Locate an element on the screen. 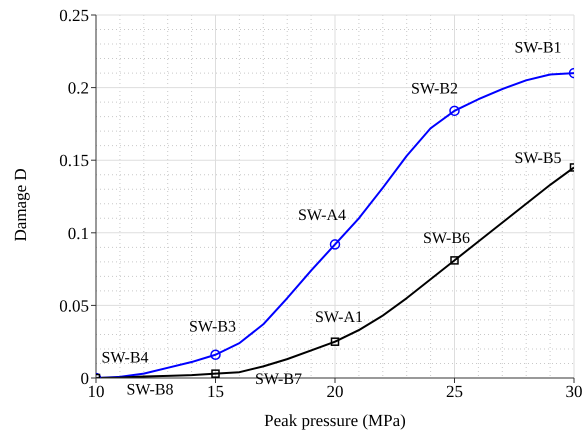 The image size is (585, 448). annotation: SW-B1 is located at coordinates (538, 48).